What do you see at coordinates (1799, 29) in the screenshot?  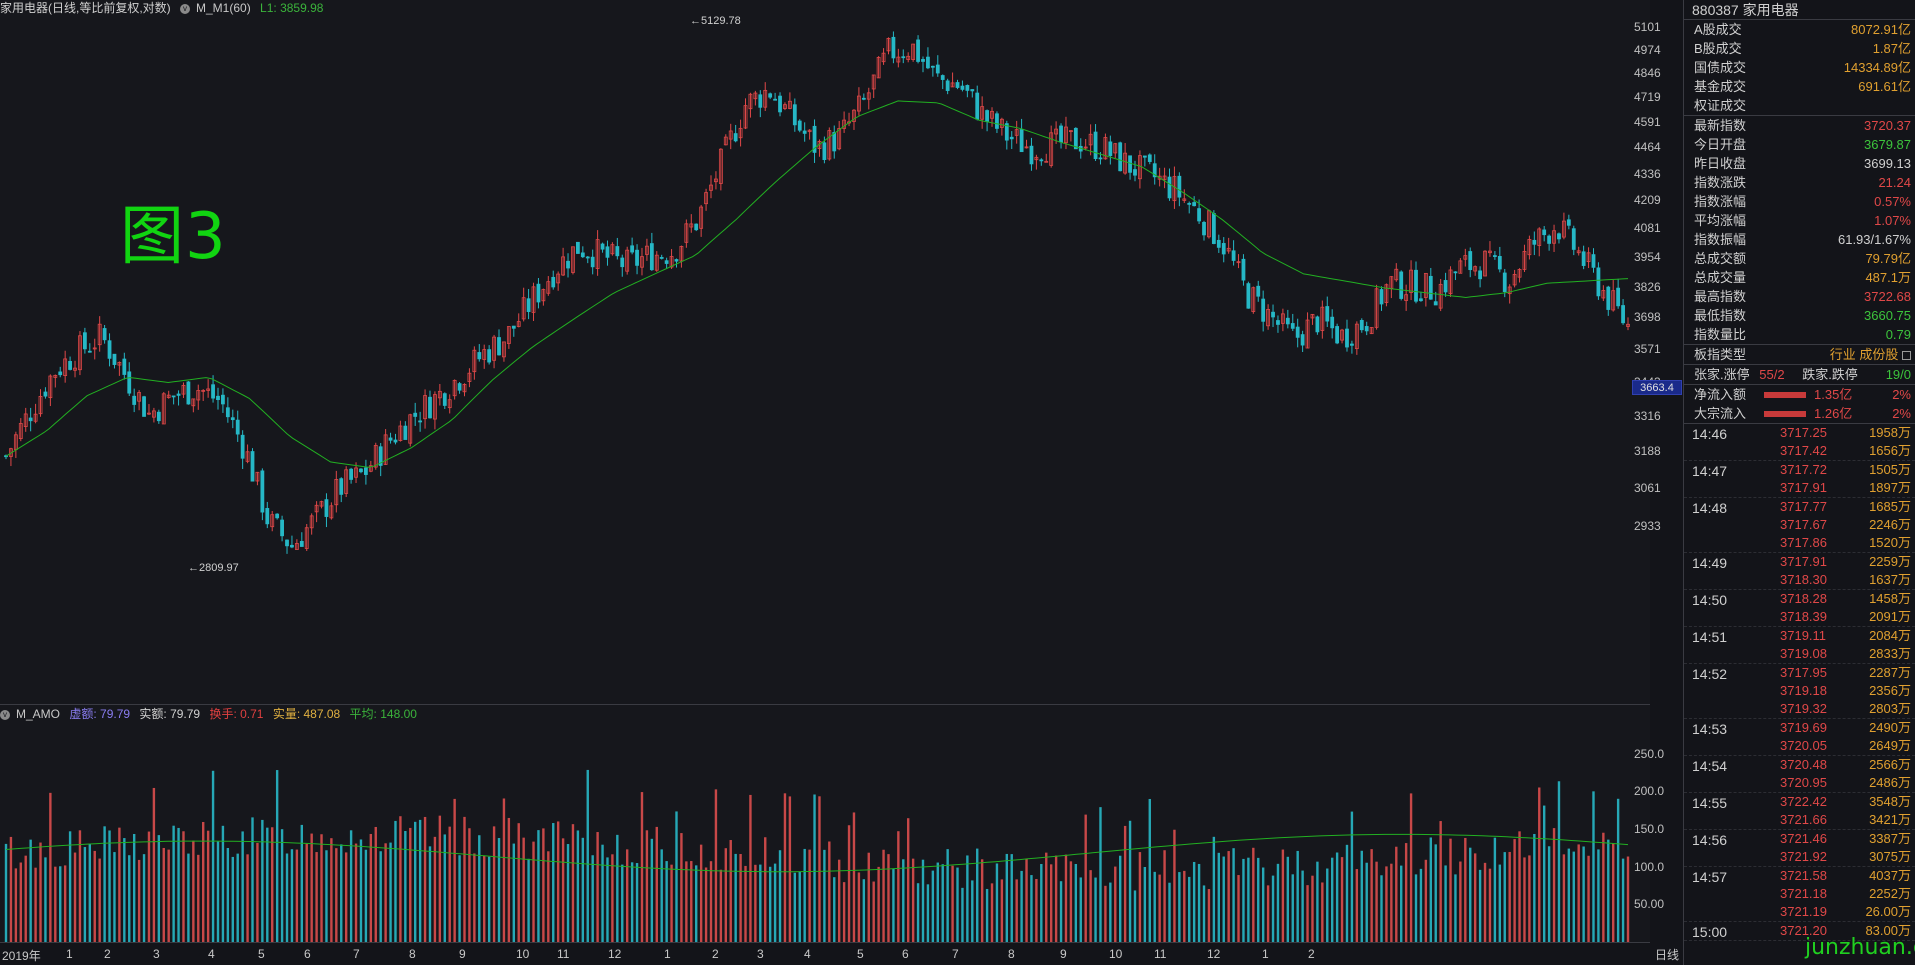 I see `turnover-row: A股成交 8072.91亿` at bounding box center [1799, 29].